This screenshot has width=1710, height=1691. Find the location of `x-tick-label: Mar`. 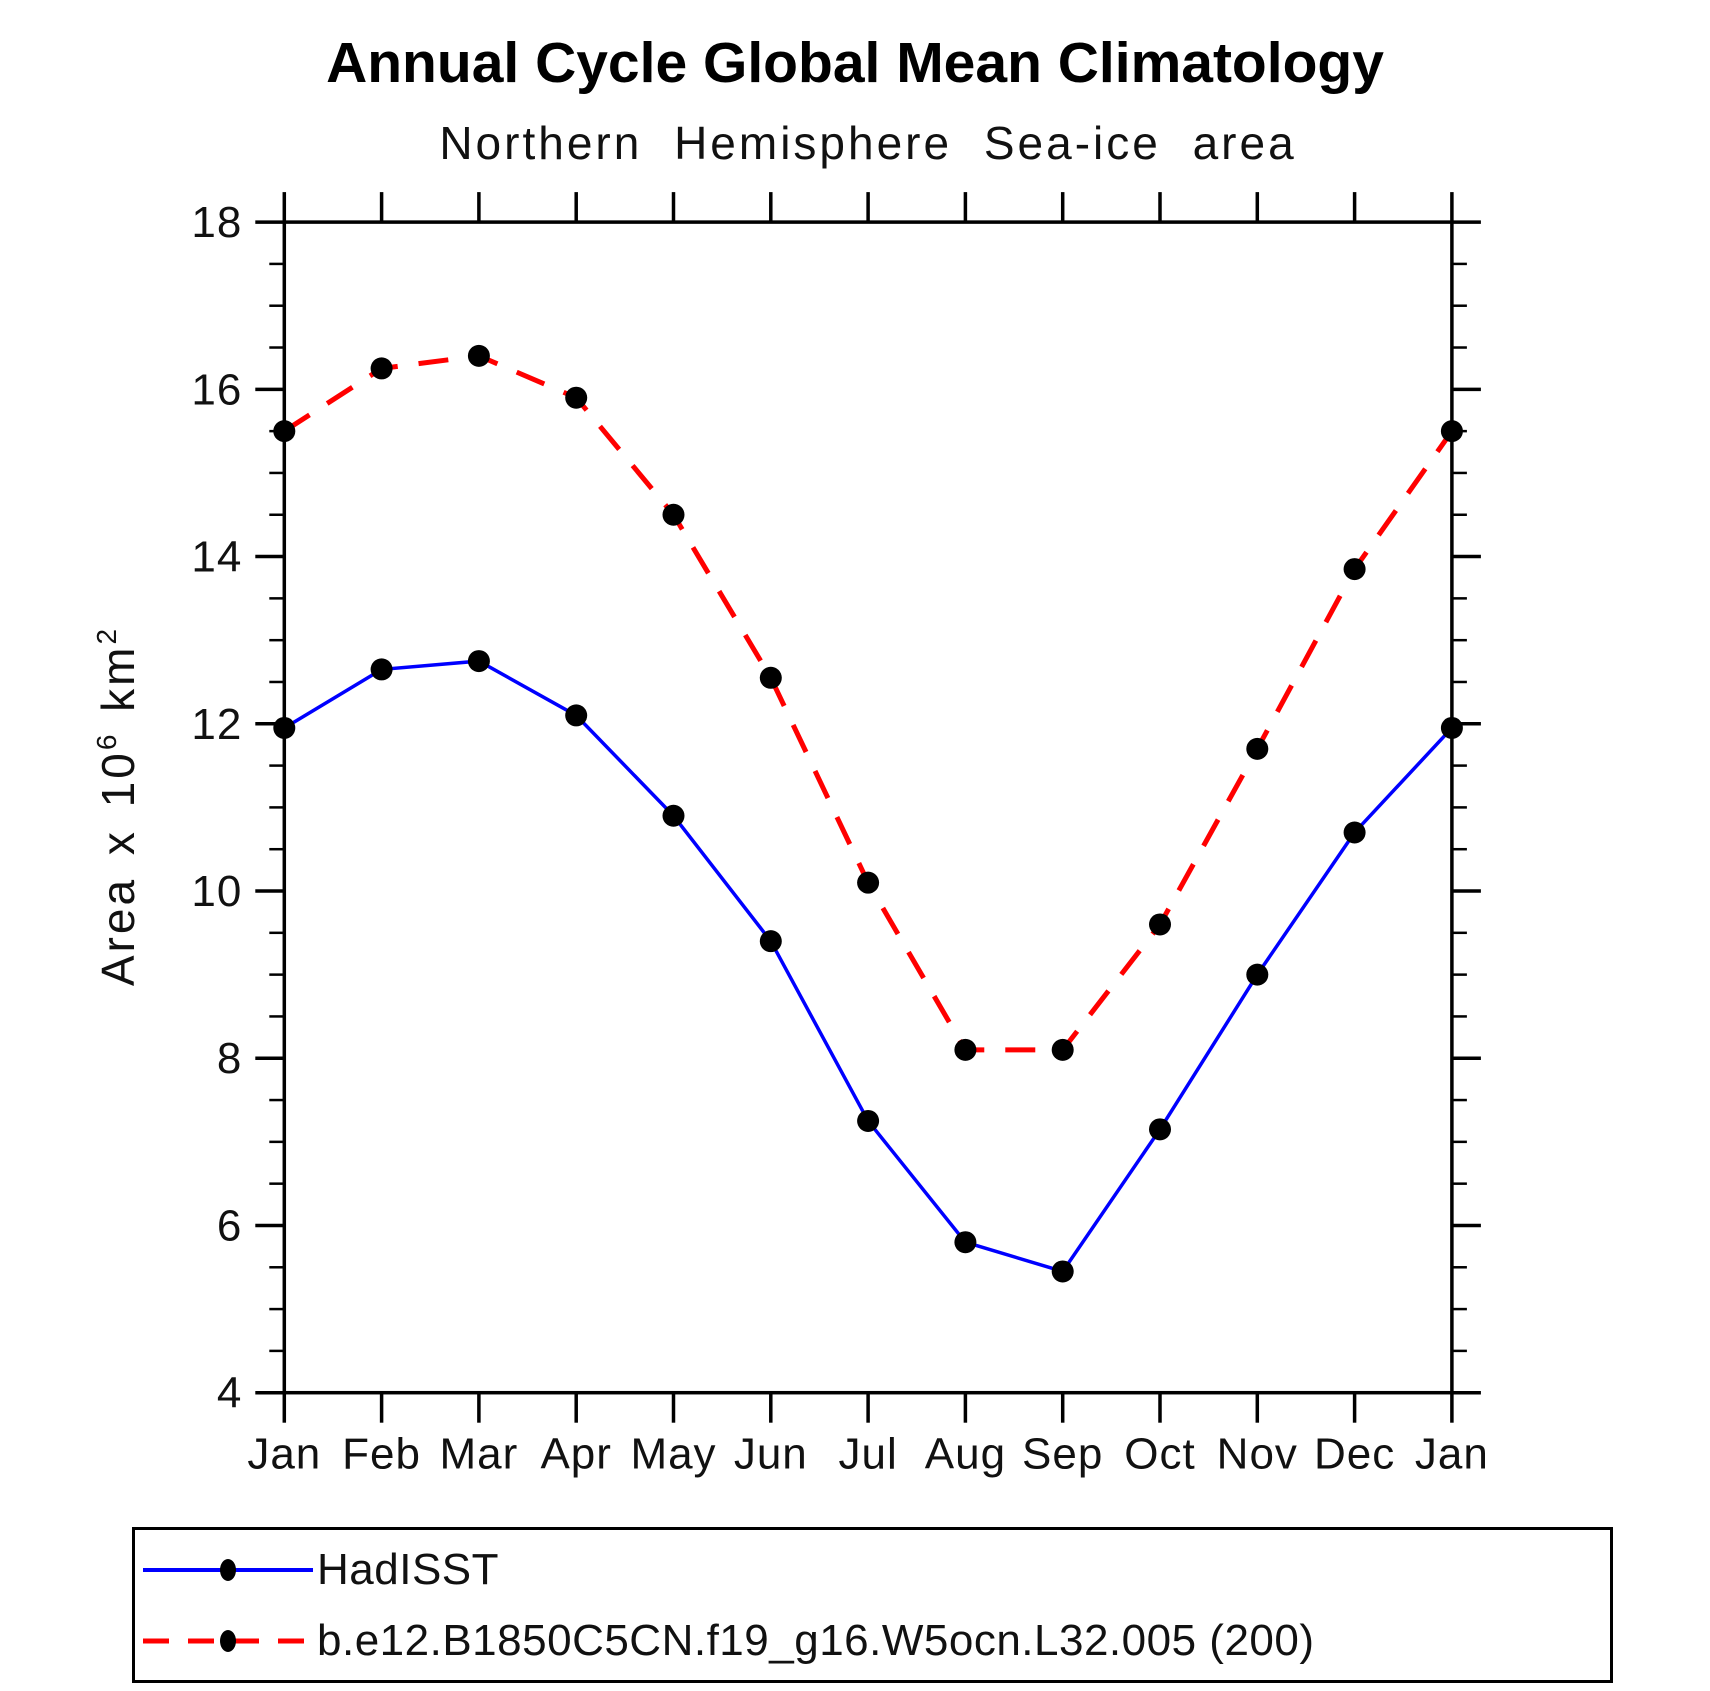

x-tick-label: Mar is located at coordinates (479, 1454).